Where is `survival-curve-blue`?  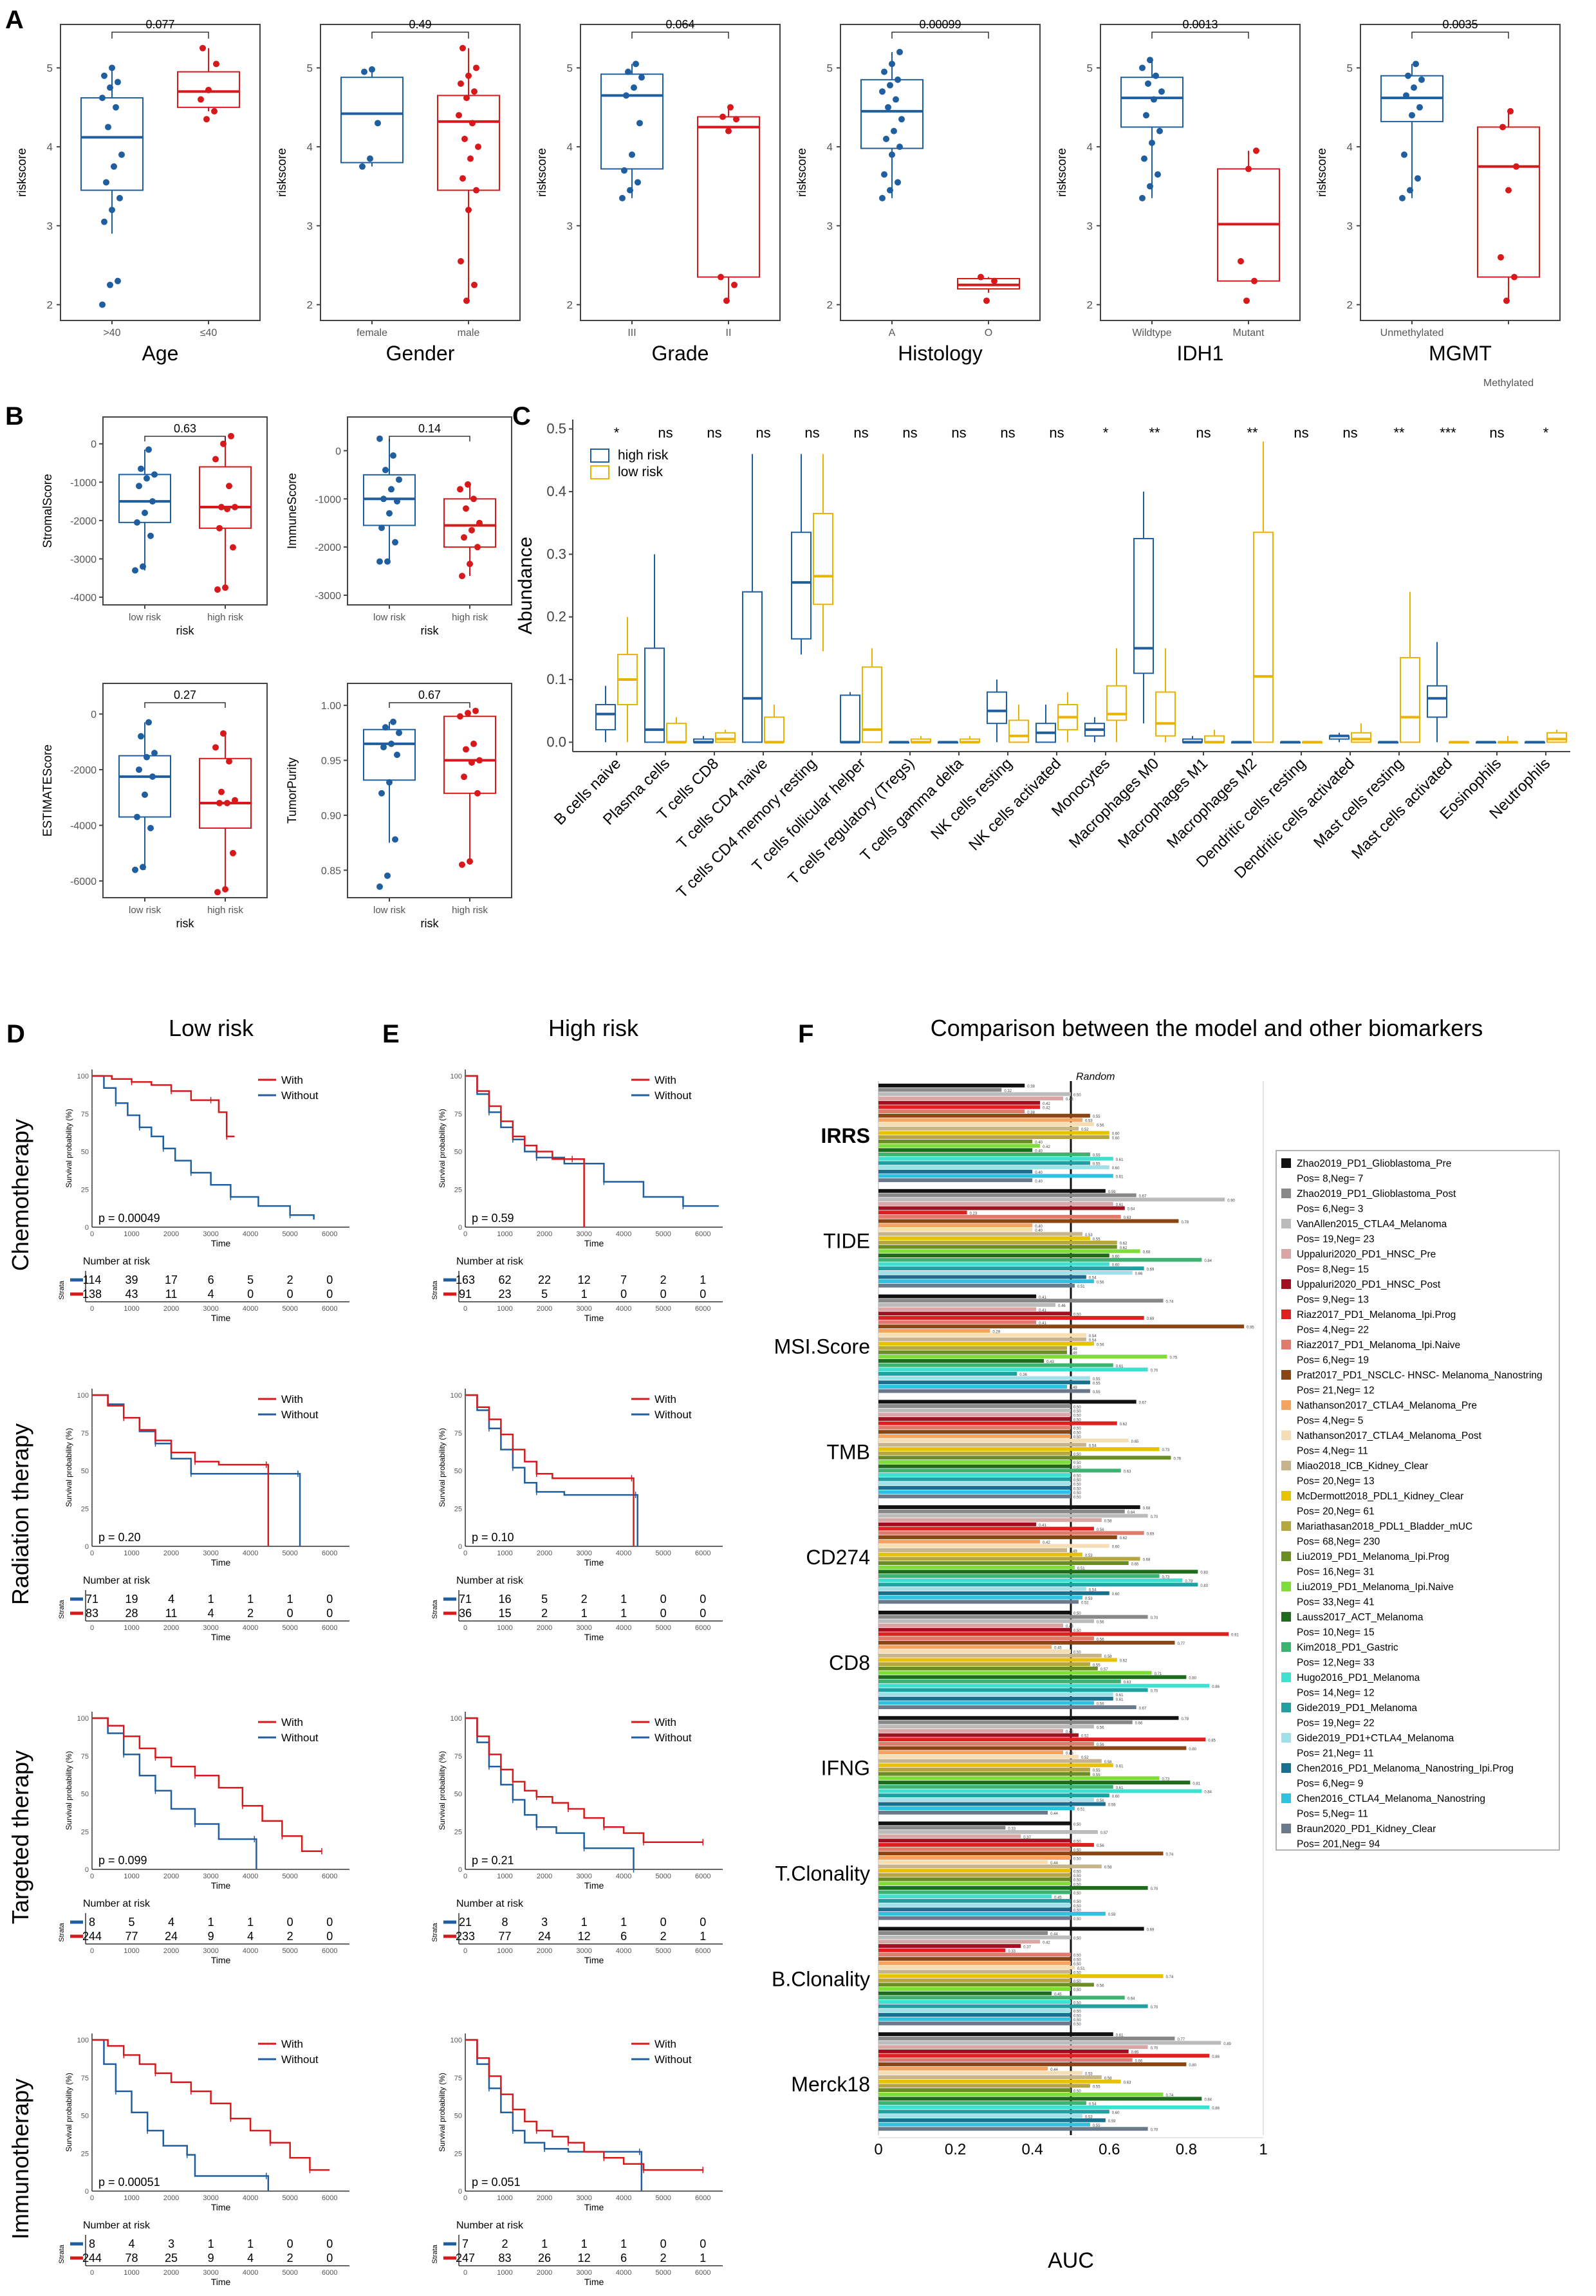
survival-curve-blue is located at coordinates (550, 1793).